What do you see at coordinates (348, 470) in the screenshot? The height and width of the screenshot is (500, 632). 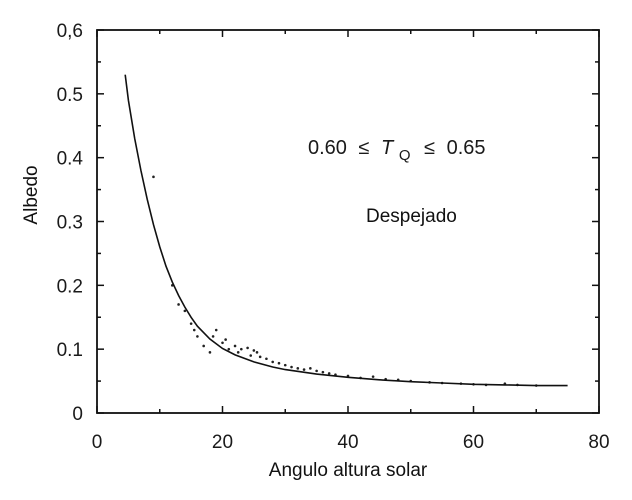 I see `x-axis-title: Angulo altura solar` at bounding box center [348, 470].